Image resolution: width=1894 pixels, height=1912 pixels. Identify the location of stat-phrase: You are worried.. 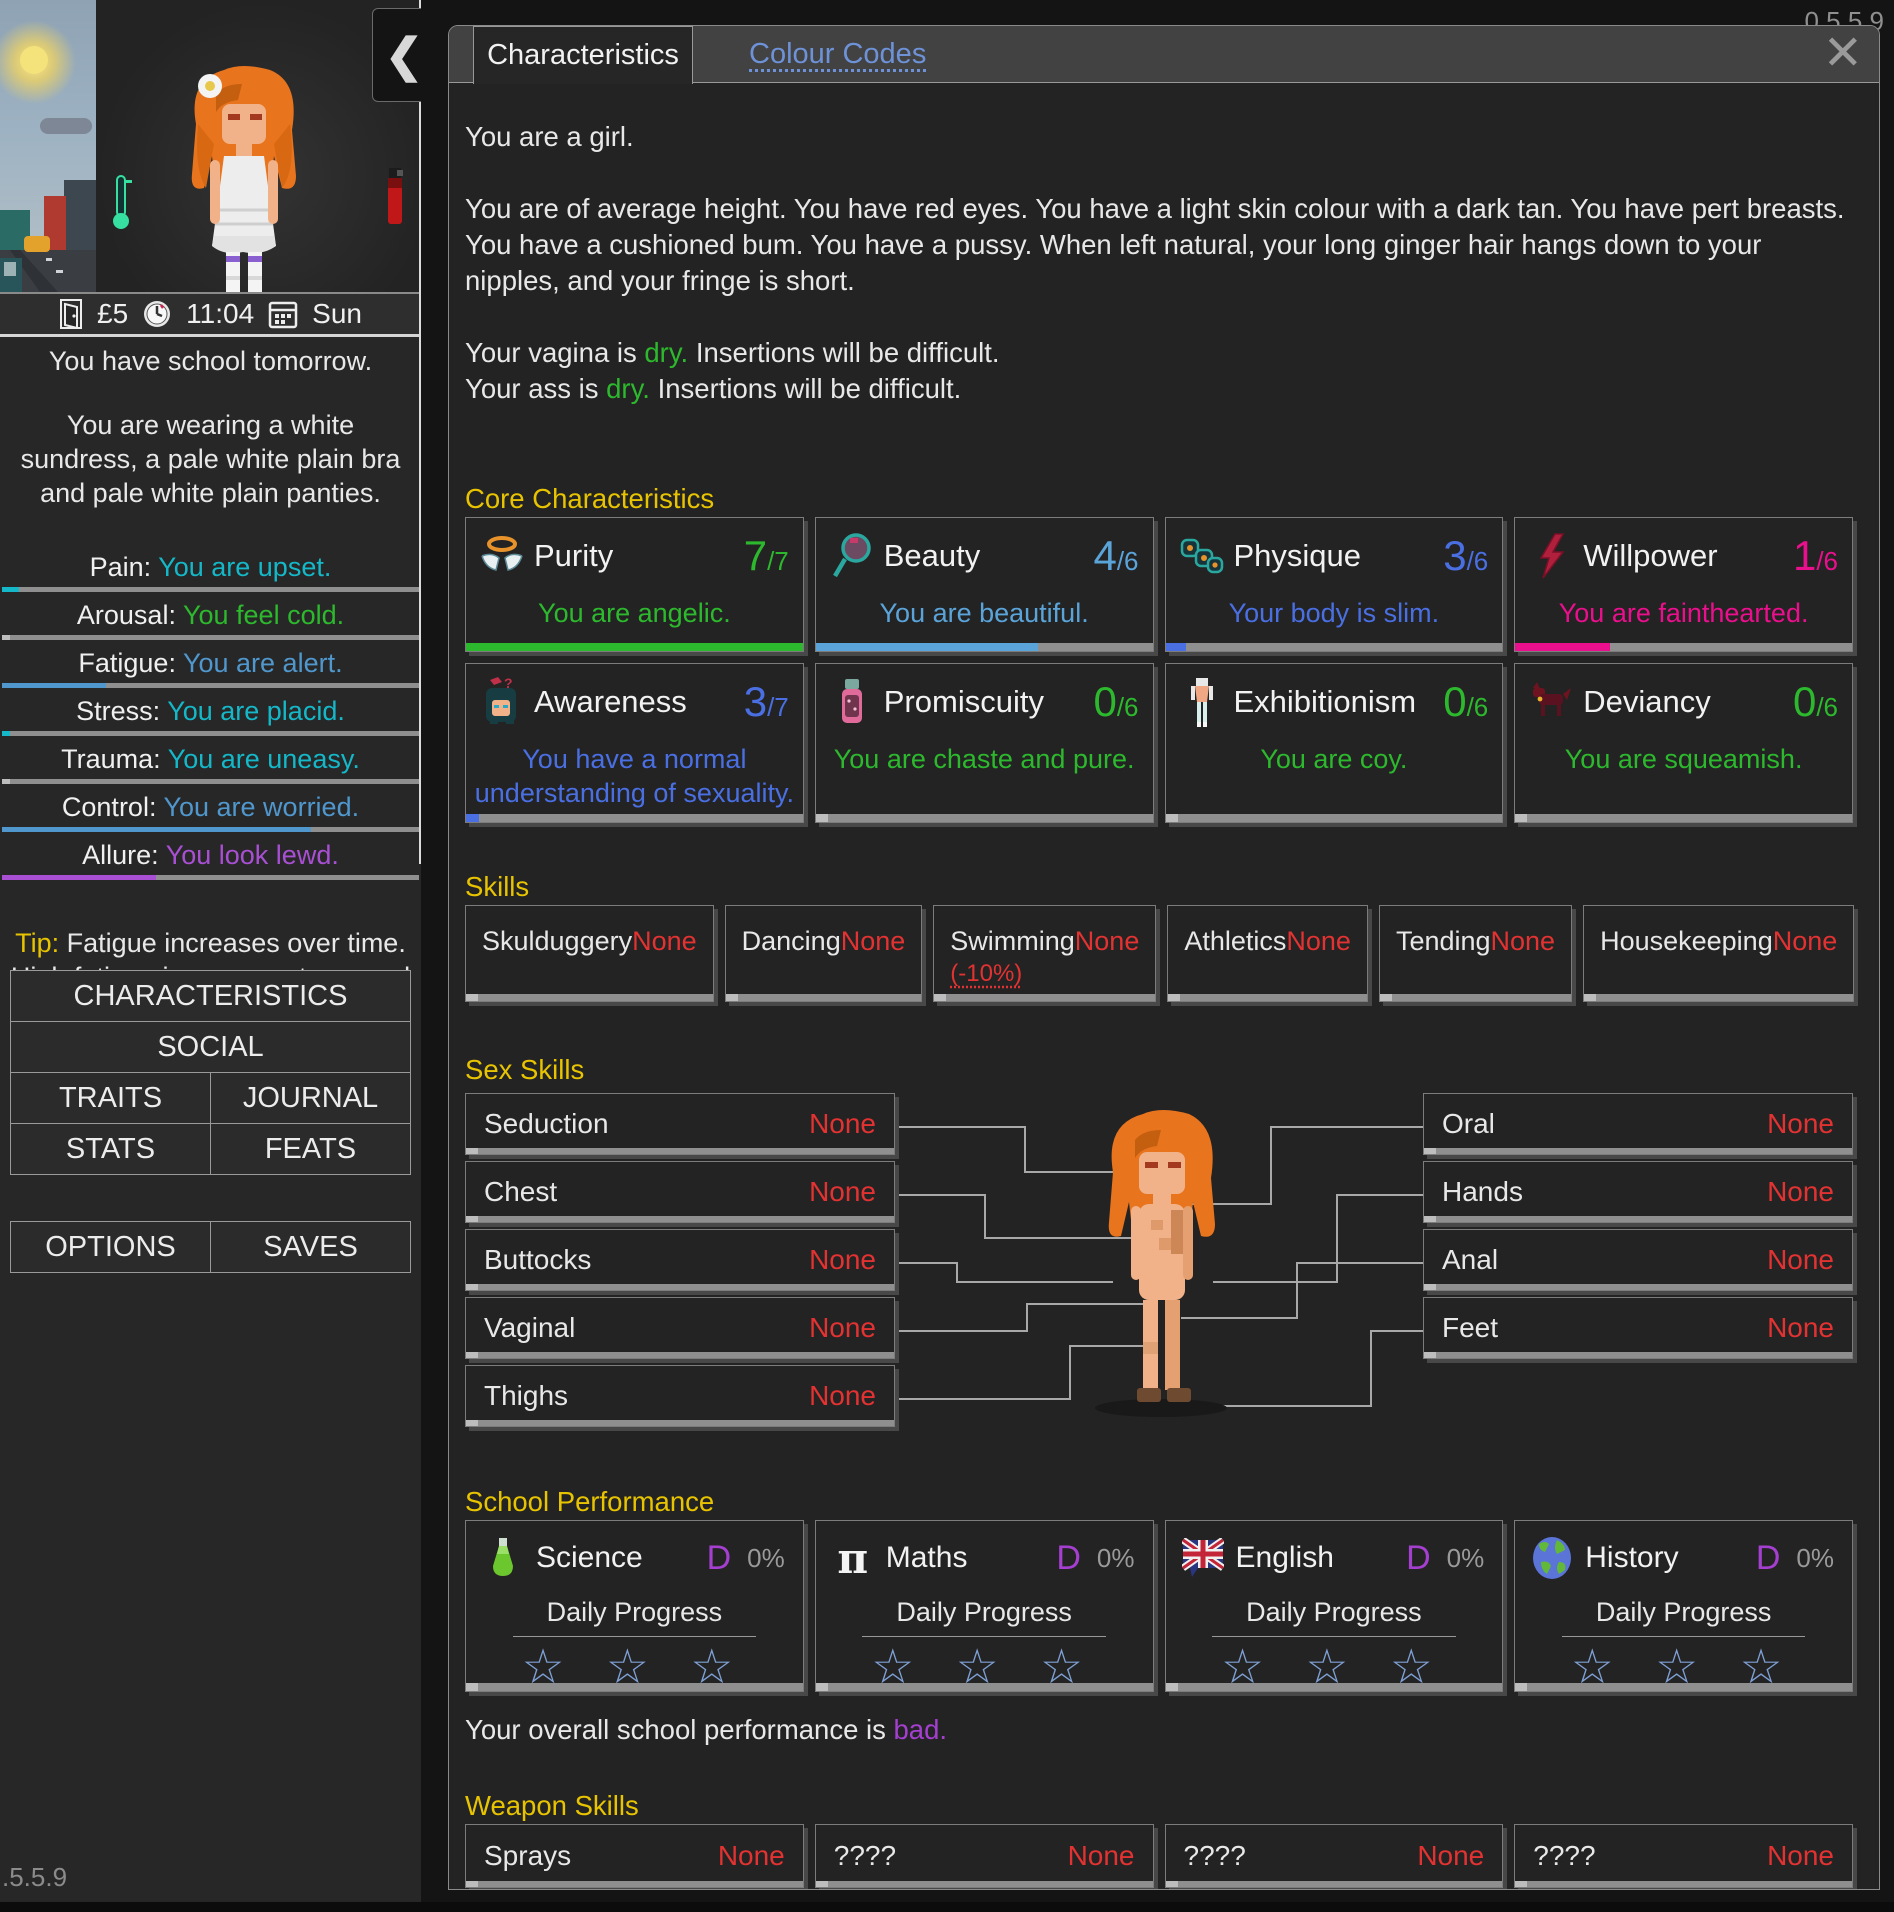
(261, 807).